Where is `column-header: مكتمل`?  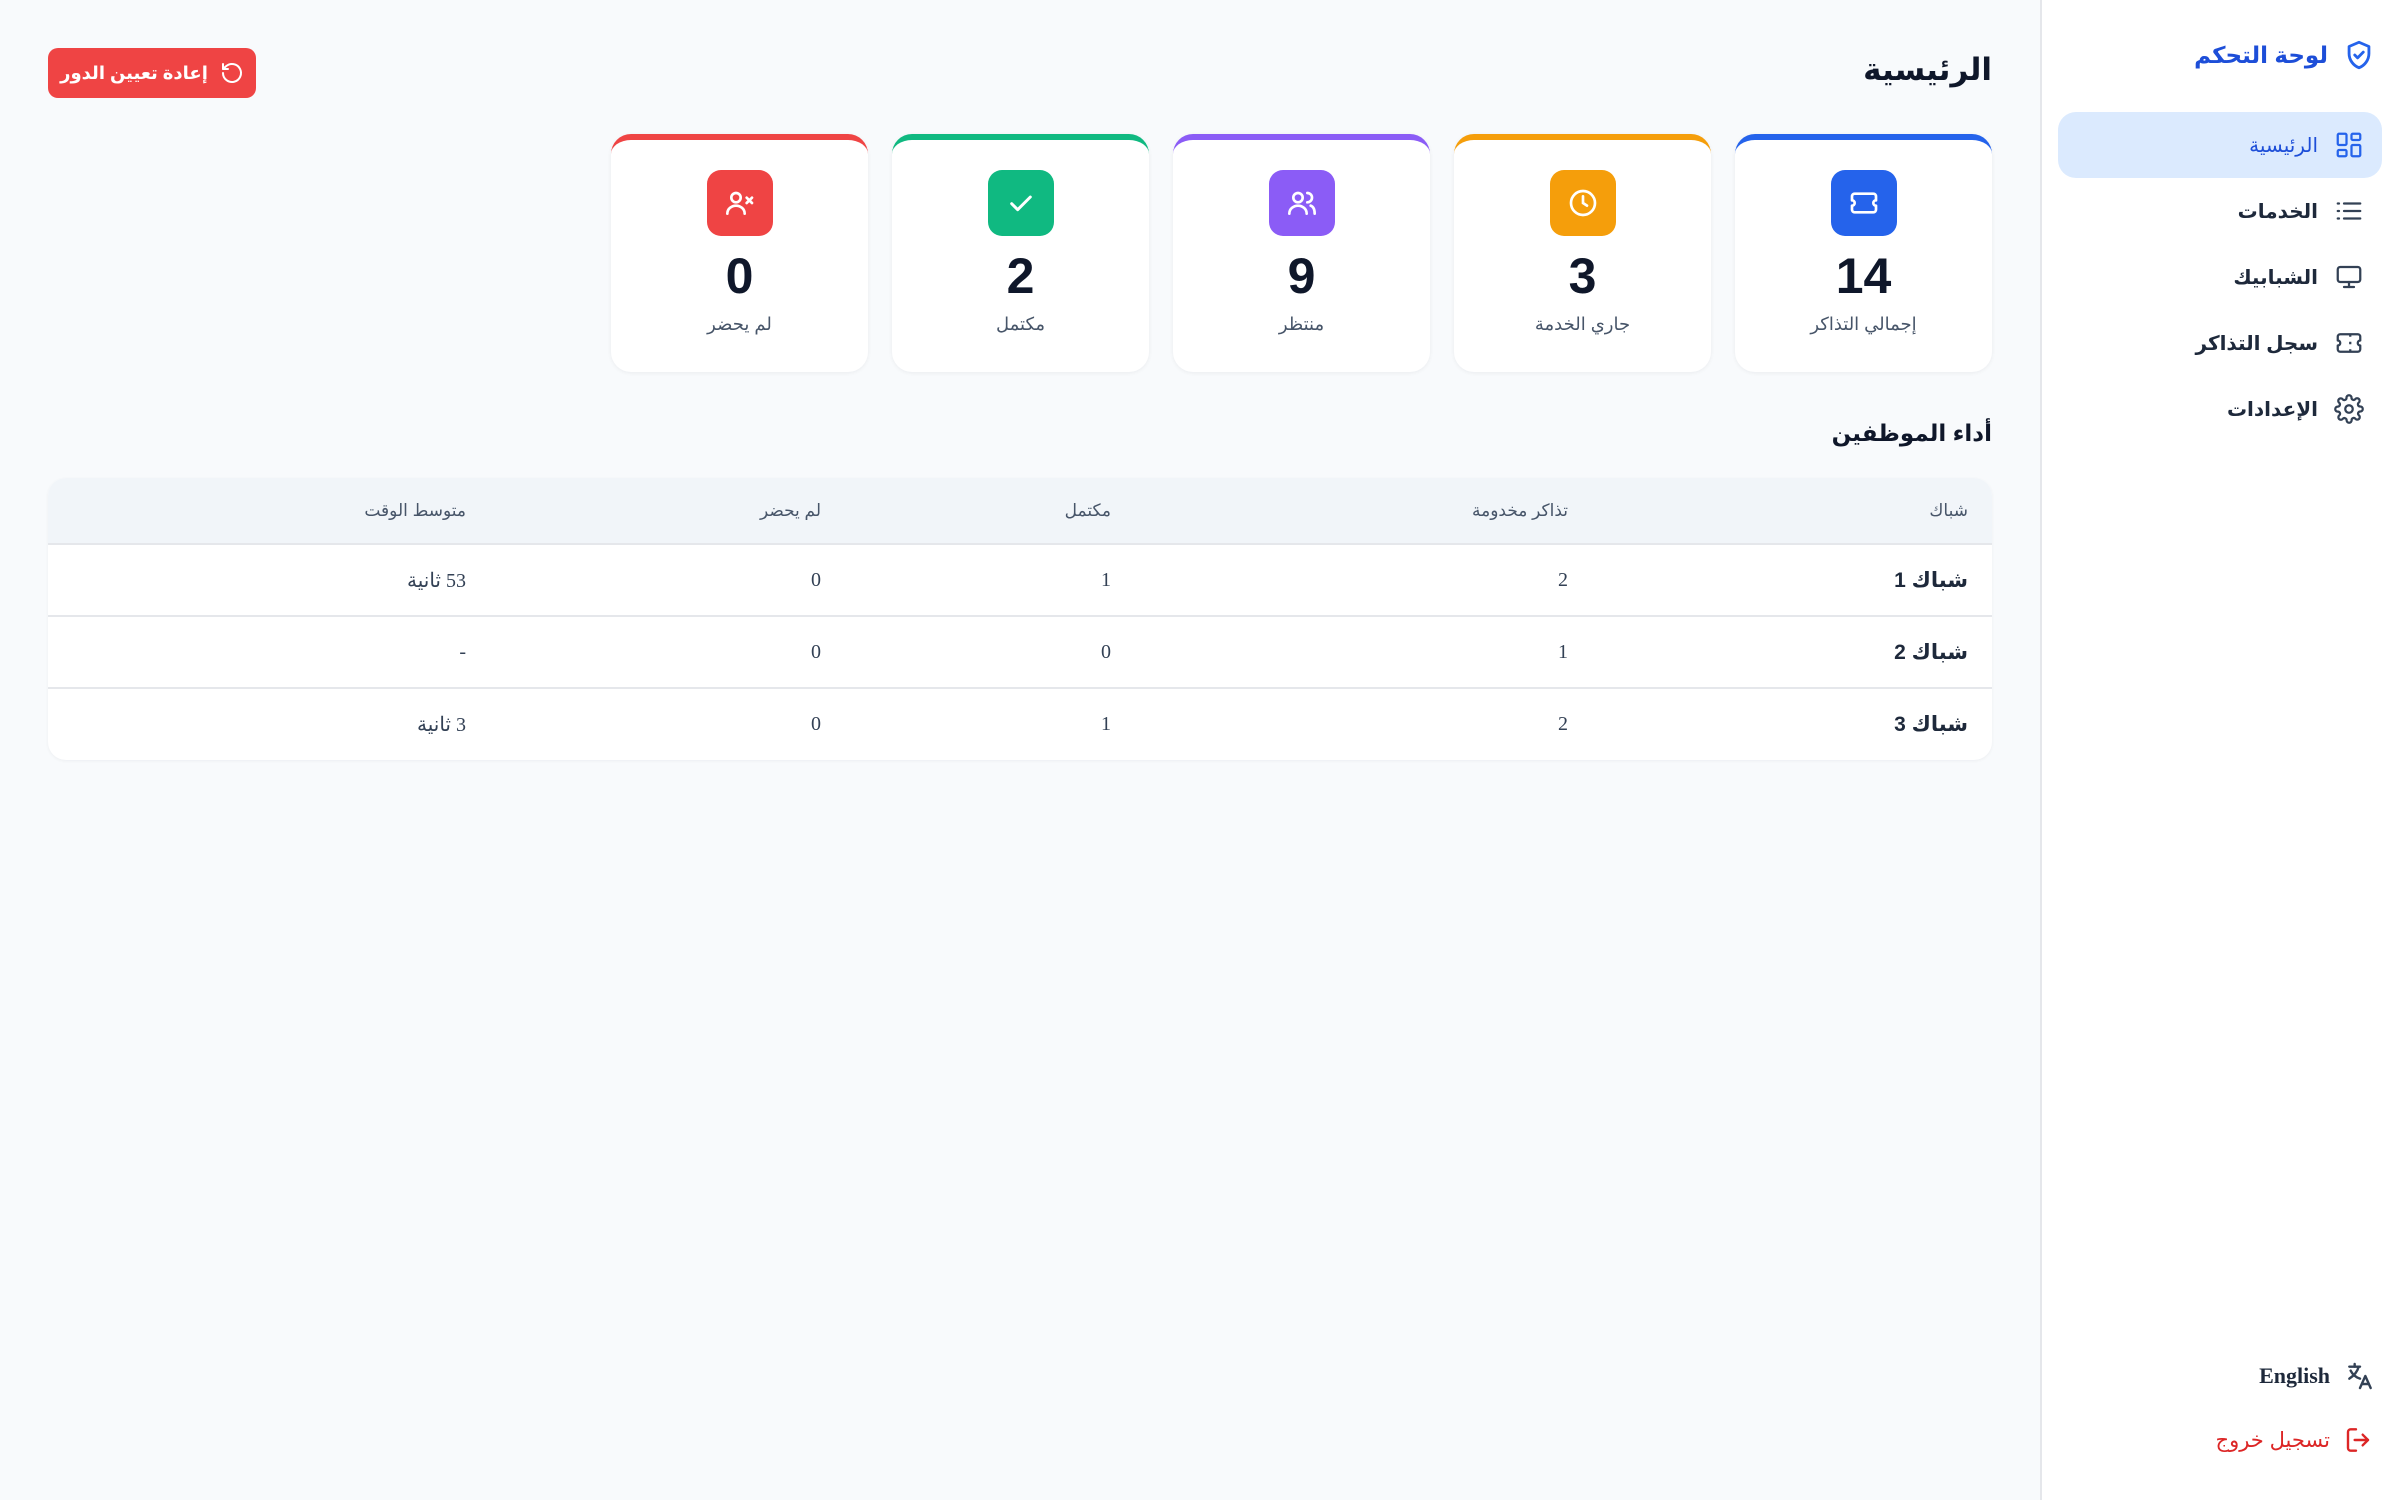 column-header: مكتمل is located at coordinates (1087, 510).